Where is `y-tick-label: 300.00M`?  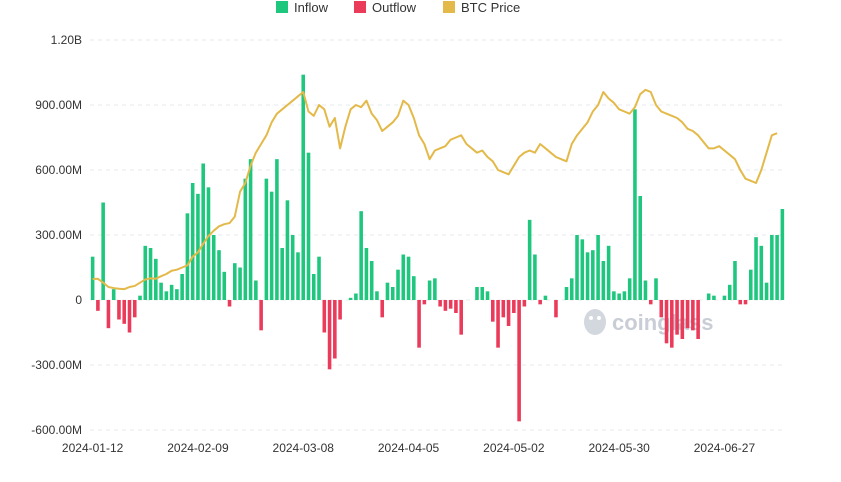 y-tick-label: 300.00M is located at coordinates (58, 235).